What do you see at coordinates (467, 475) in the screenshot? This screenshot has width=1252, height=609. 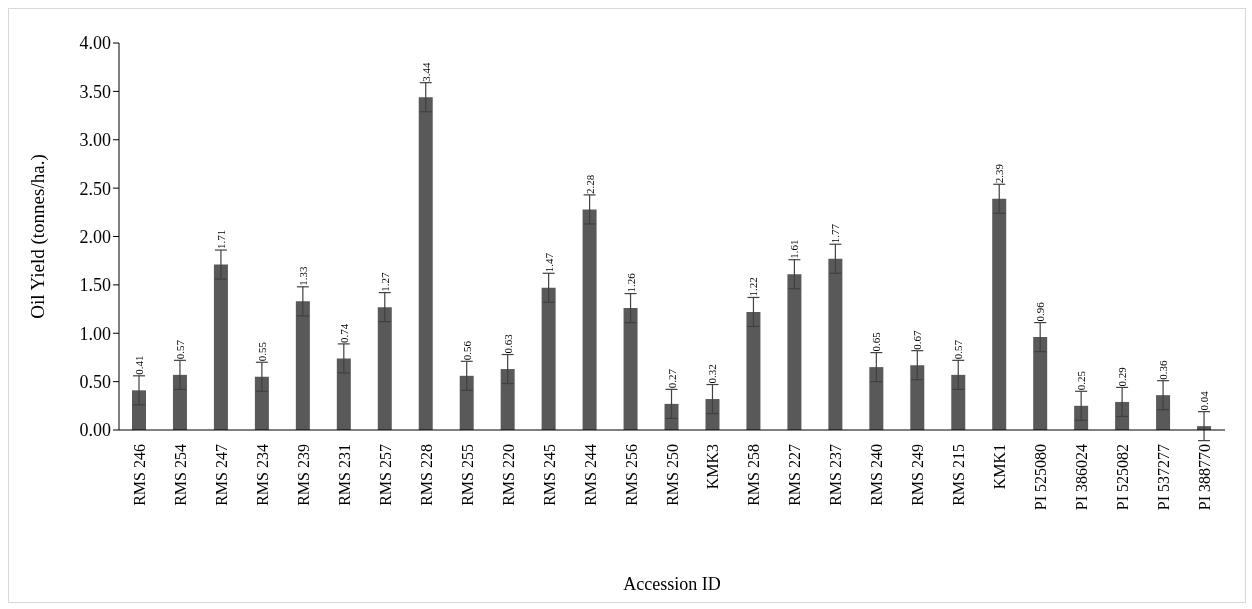 I see `x-tick-label: RMS 255` at bounding box center [467, 475].